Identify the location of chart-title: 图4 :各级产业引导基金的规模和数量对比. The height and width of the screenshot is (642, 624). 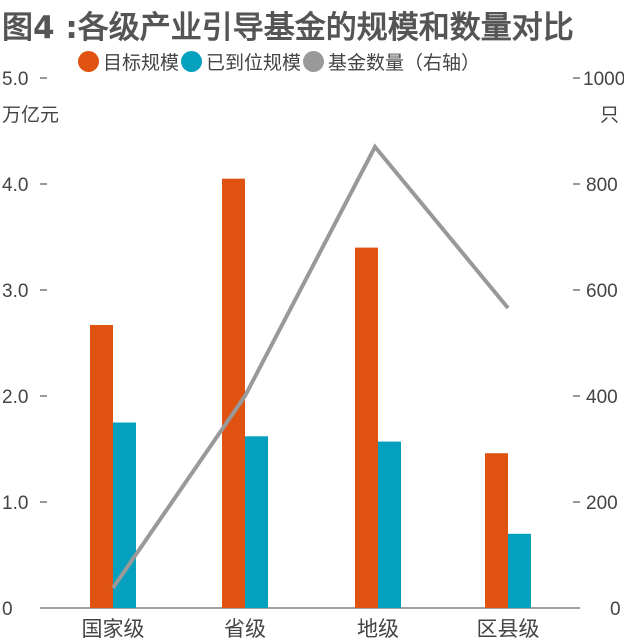
(288, 28).